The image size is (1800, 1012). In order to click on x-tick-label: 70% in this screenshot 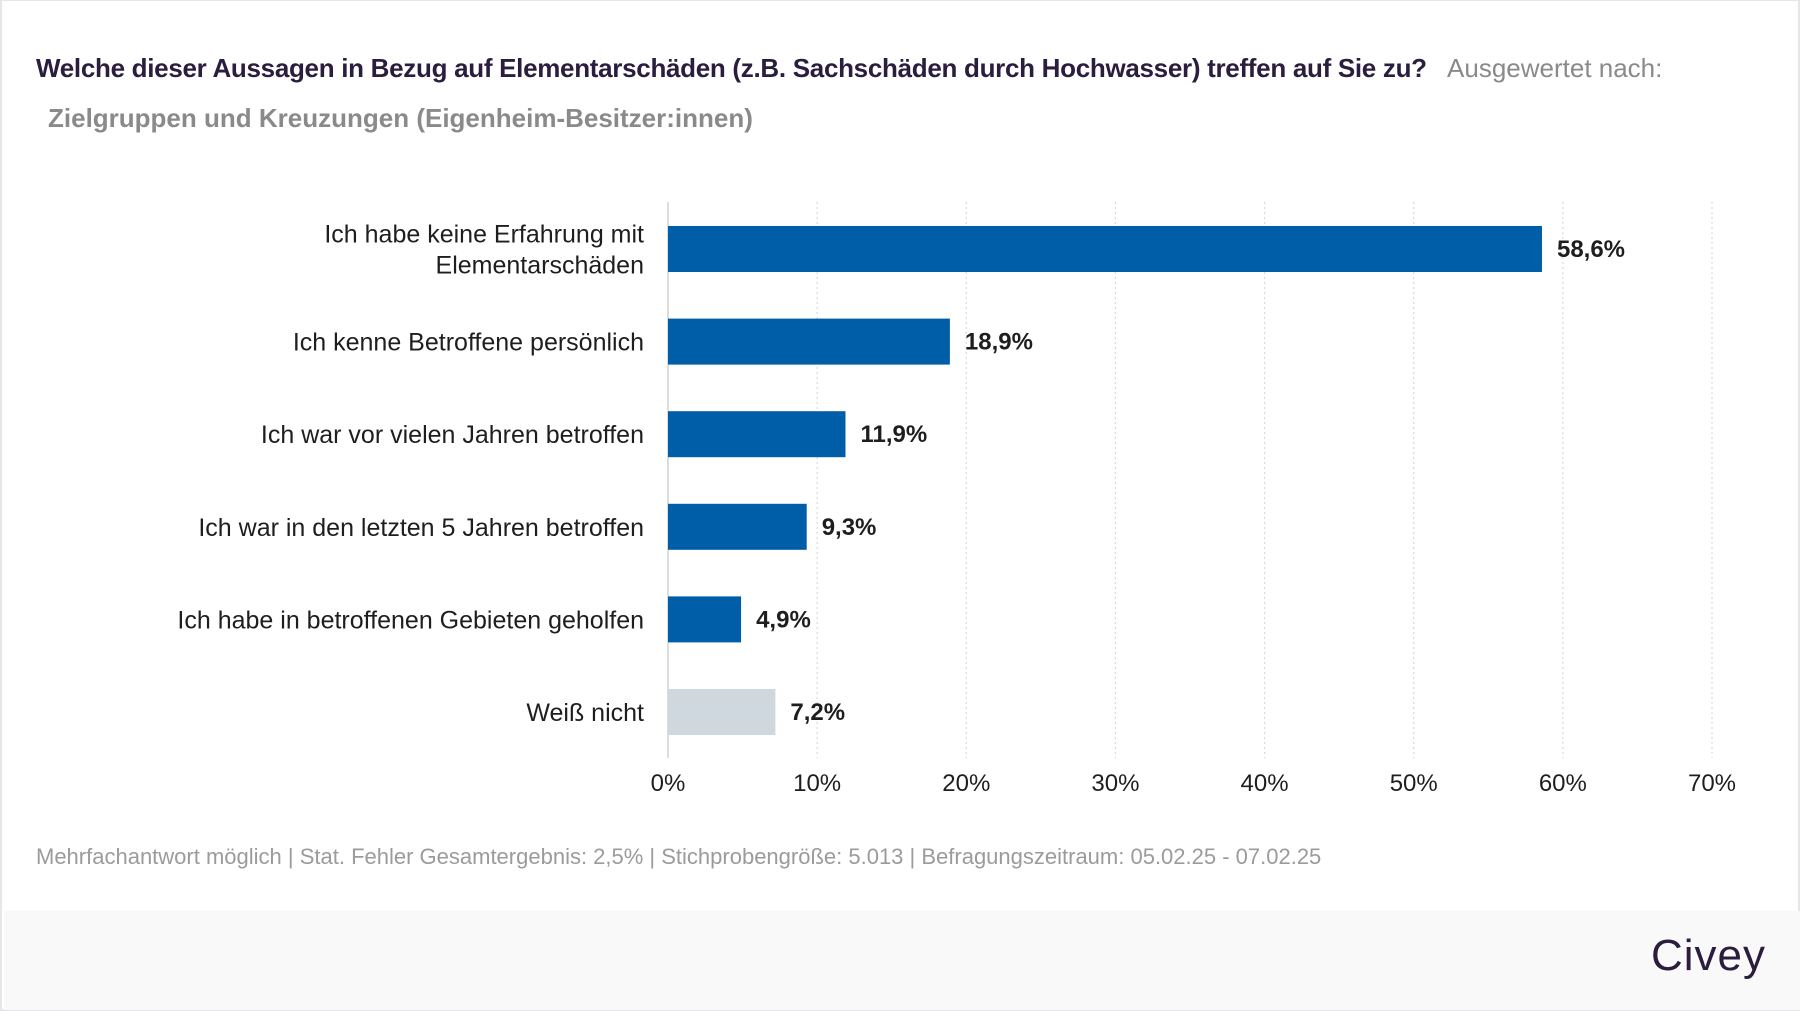, I will do `click(1712, 783)`.